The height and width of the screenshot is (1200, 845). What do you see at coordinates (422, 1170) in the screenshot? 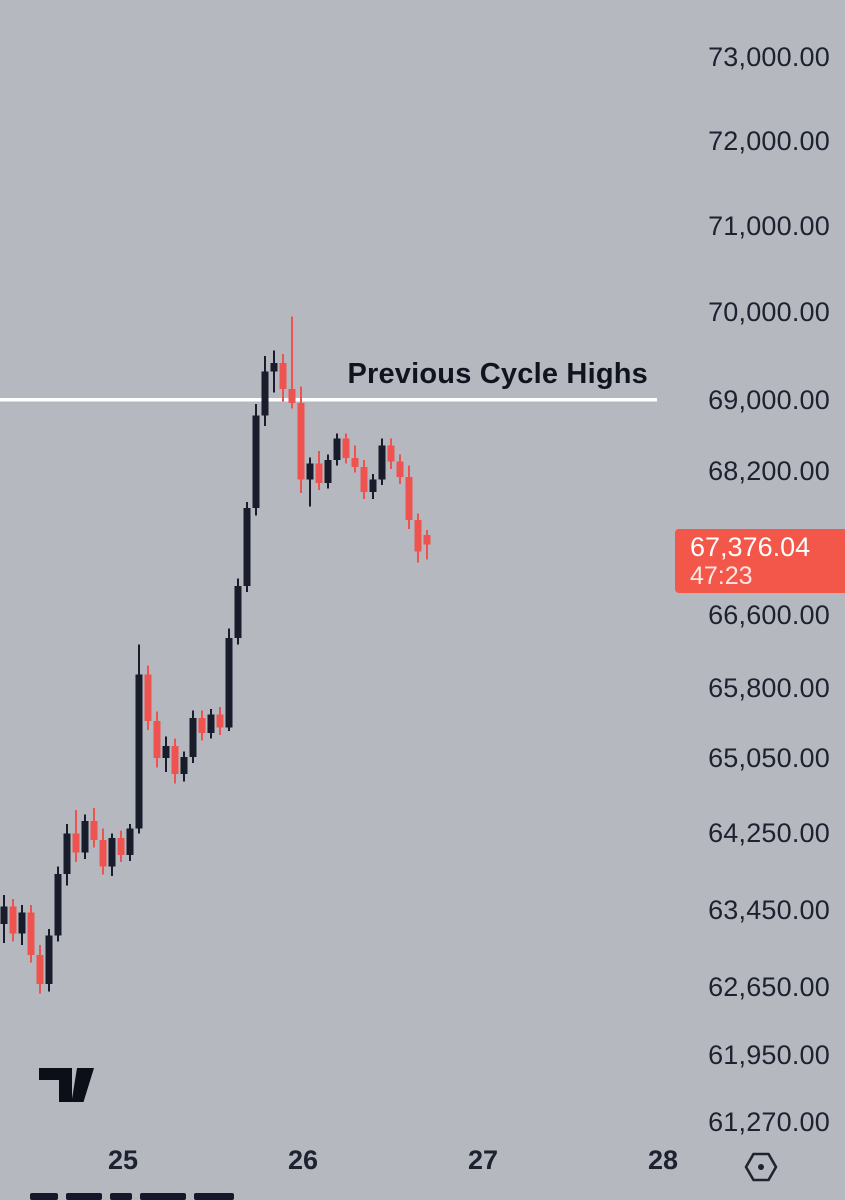
I see `time-axis: 25 26 27 28` at bounding box center [422, 1170].